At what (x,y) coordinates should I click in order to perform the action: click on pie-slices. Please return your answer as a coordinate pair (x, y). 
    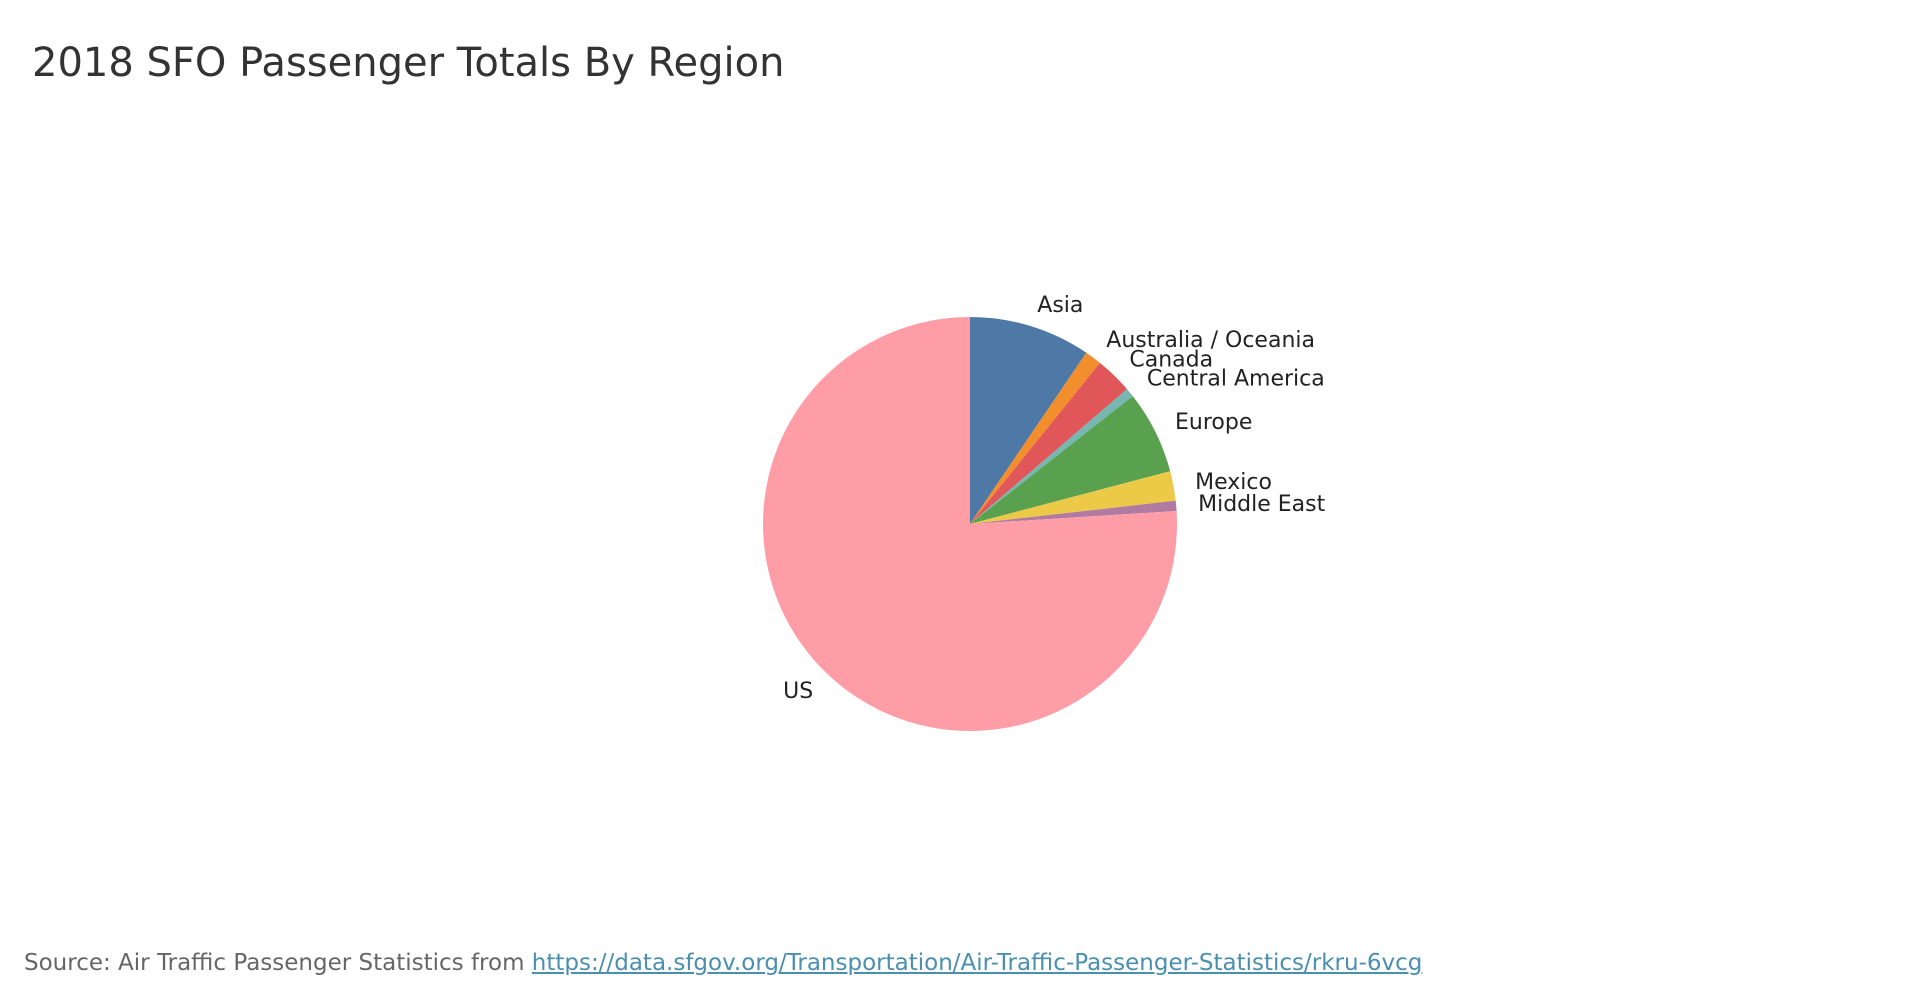
    Looking at the image, I should click on (969, 524).